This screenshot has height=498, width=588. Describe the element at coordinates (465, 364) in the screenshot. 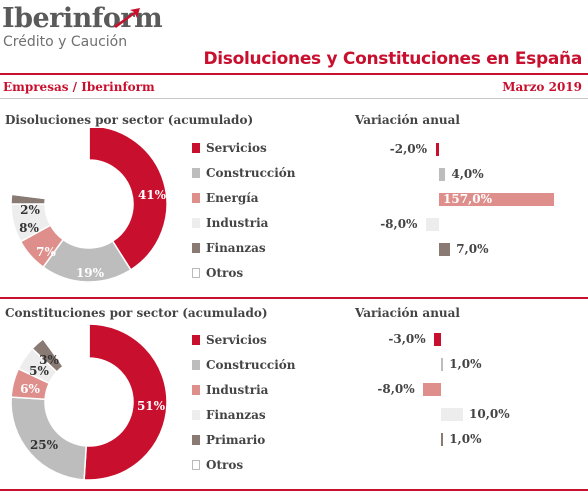

I see `constitutions-variation-value-construccion: 1,0%` at that location.